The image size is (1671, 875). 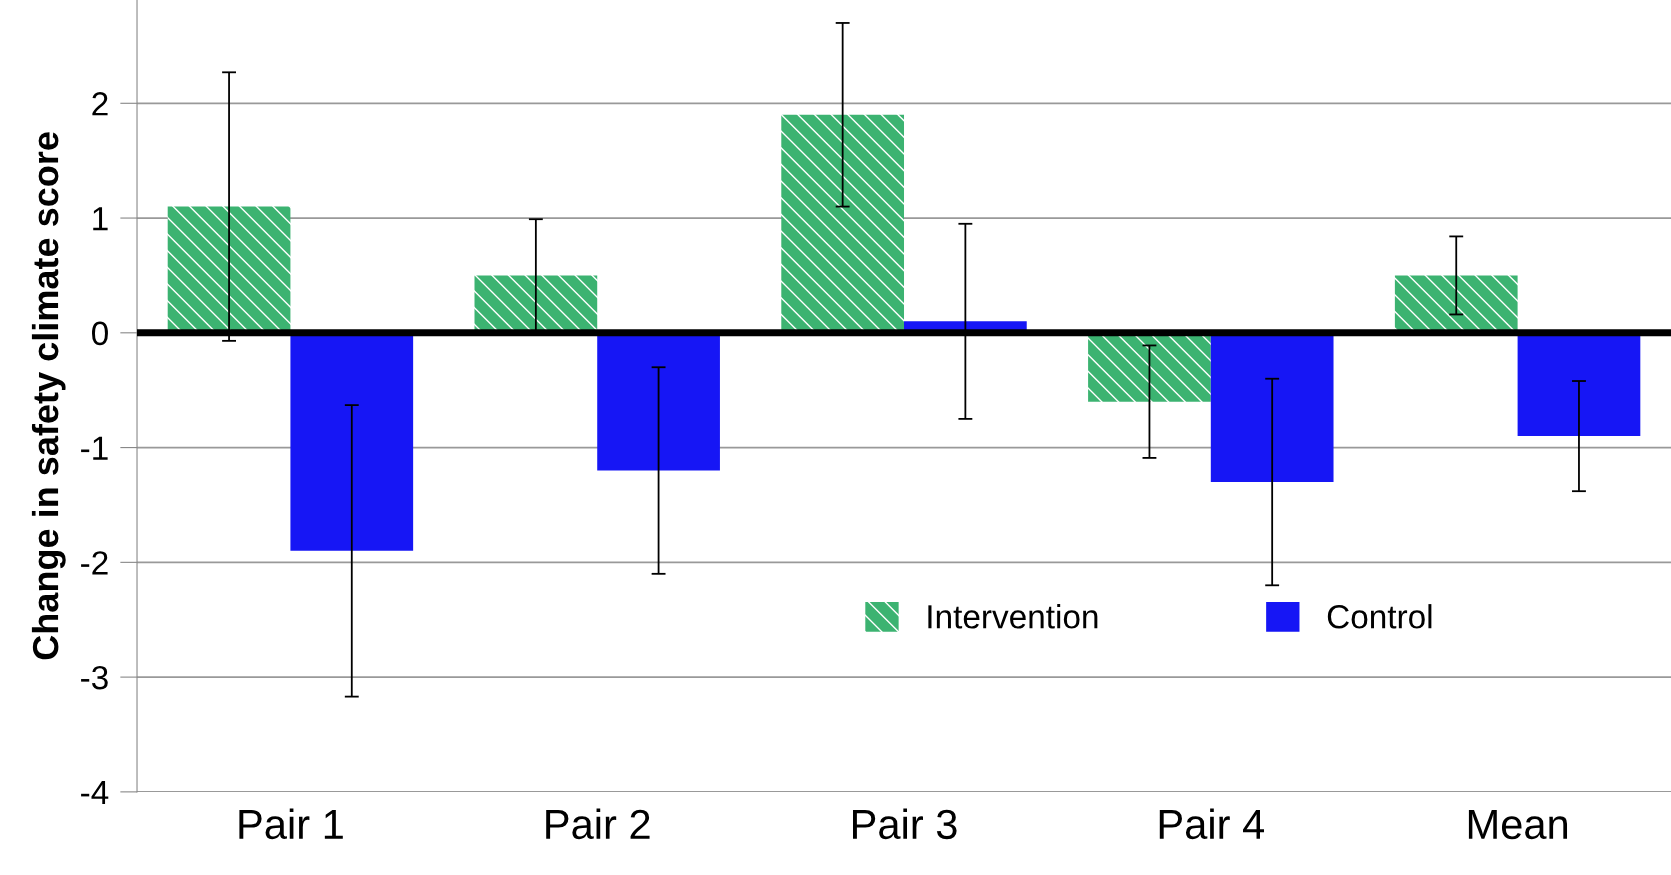 I want to click on x-tick-label: Mean, so click(x=1518, y=825).